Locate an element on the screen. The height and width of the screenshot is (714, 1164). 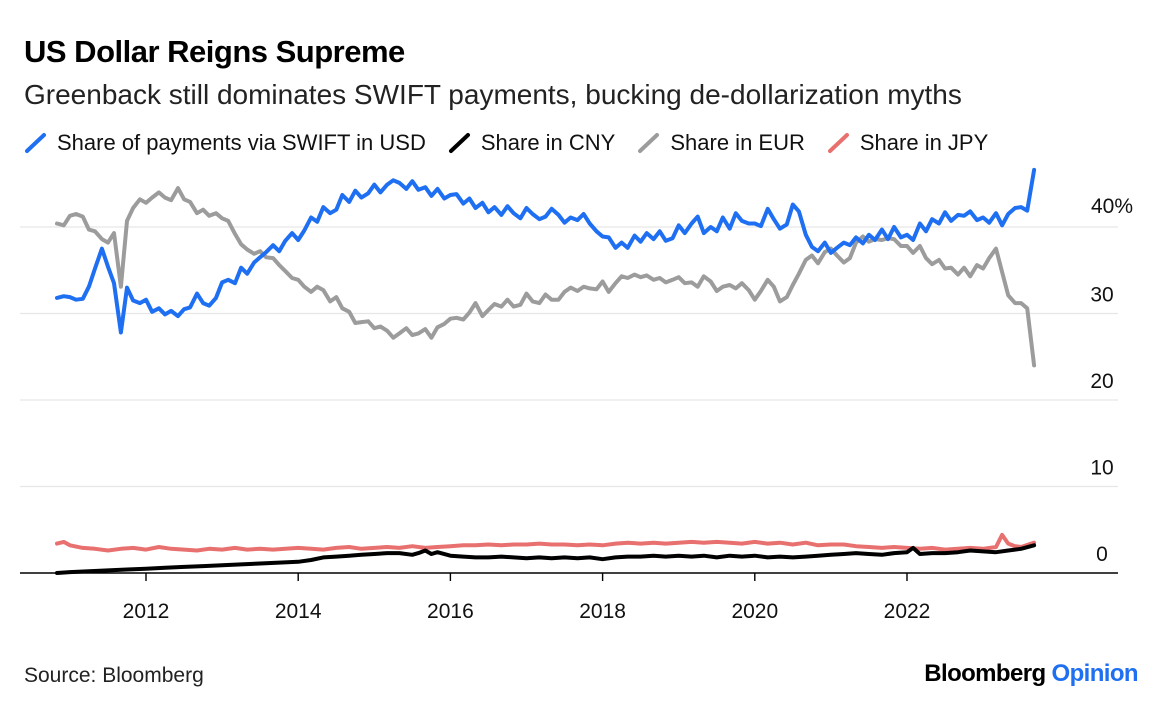
x-tick-label: 2018 is located at coordinates (602, 611).